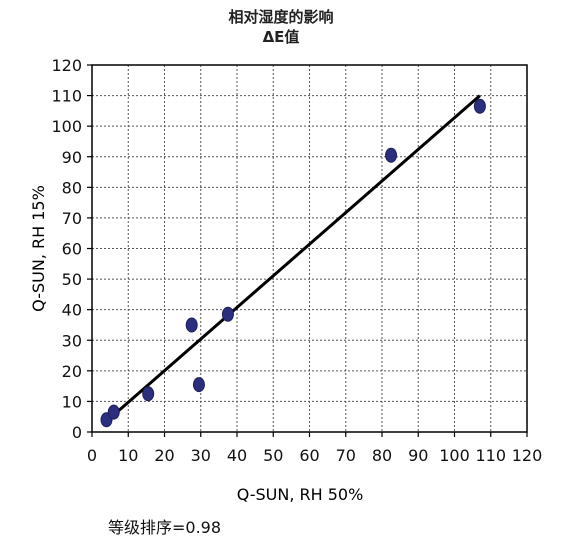 This screenshot has height=544, width=562. Describe the element at coordinates (454, 455) in the screenshot. I see `x-tick-label: 100` at that location.